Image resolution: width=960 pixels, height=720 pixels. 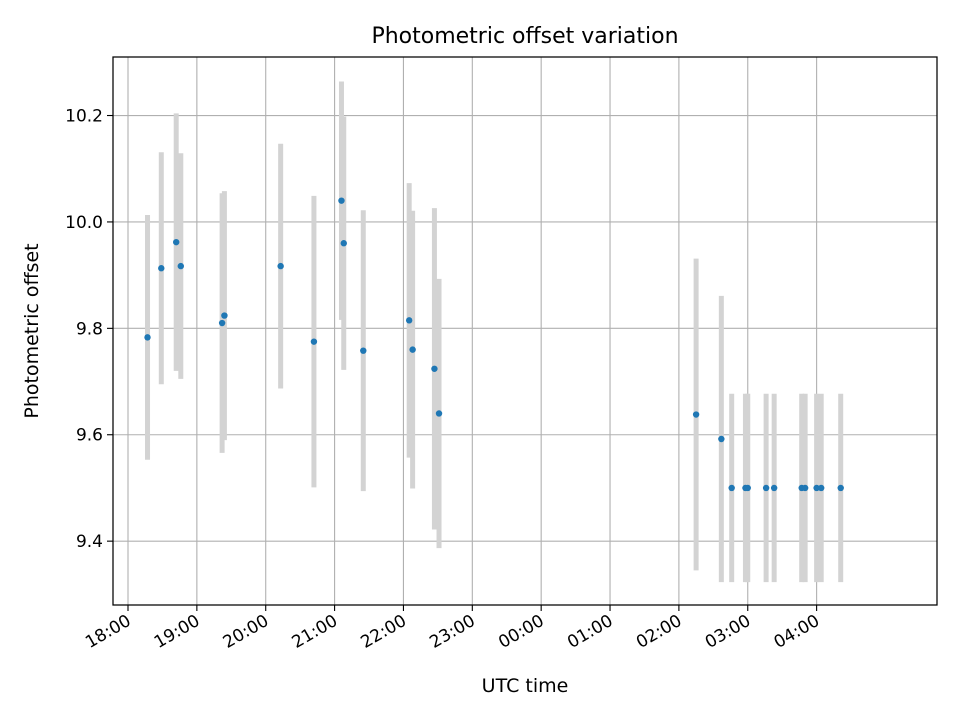 What do you see at coordinates (525, 686) in the screenshot?
I see `x-axis-label: UTC time` at bounding box center [525, 686].